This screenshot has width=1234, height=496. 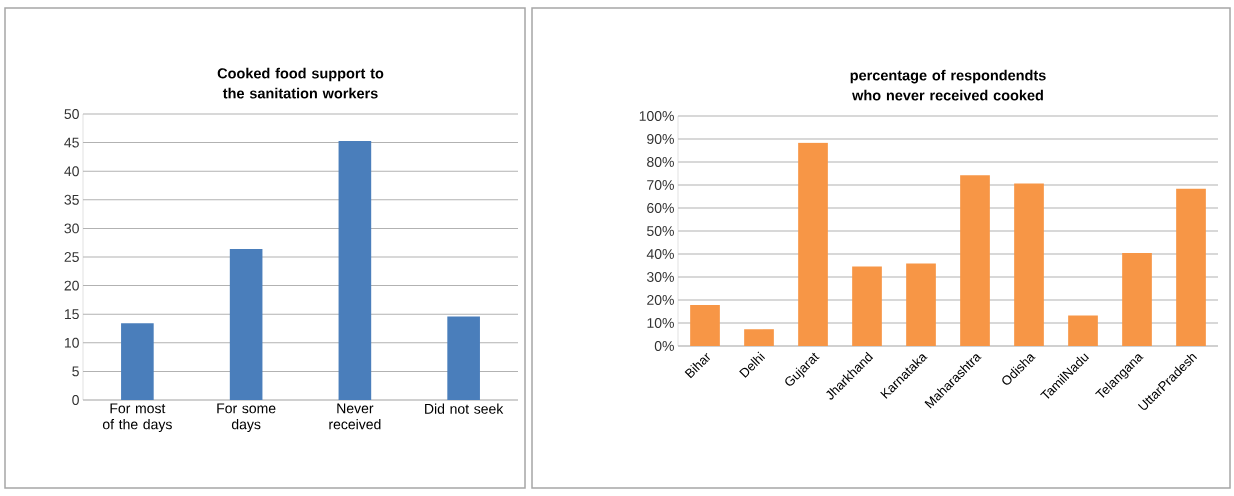 I want to click on y-tick-label: 10, so click(x=71, y=342).